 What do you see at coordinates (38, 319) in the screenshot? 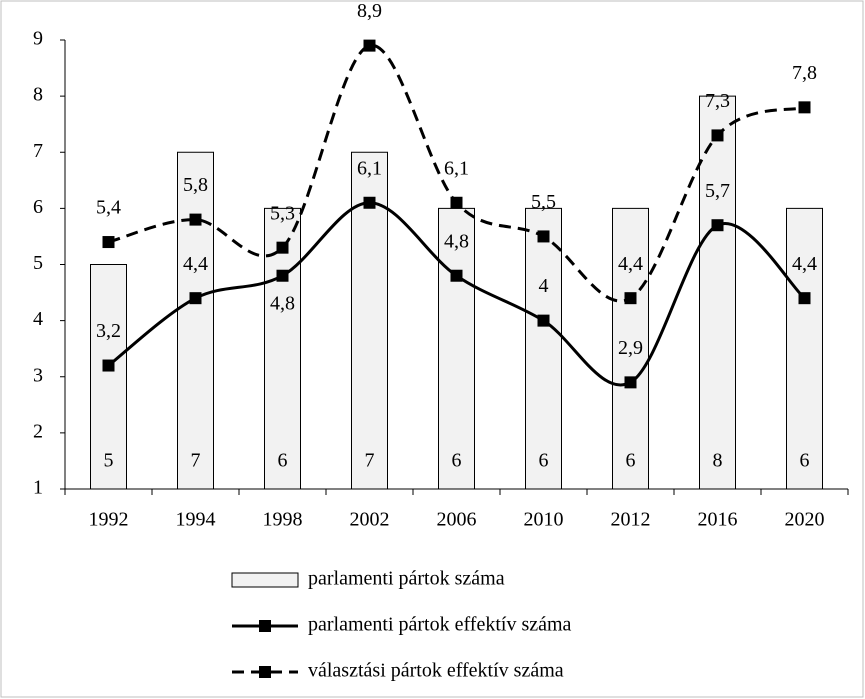
I see `y-tick-label: 4` at bounding box center [38, 319].